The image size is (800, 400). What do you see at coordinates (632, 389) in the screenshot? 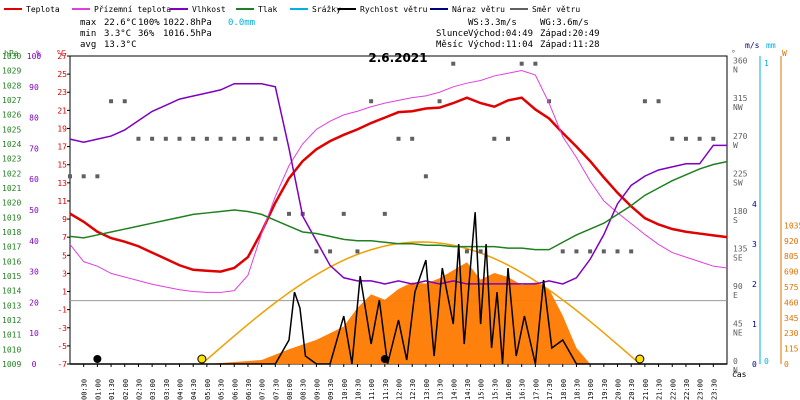
I see `x-tick-label: 20:30` at bounding box center [632, 389].